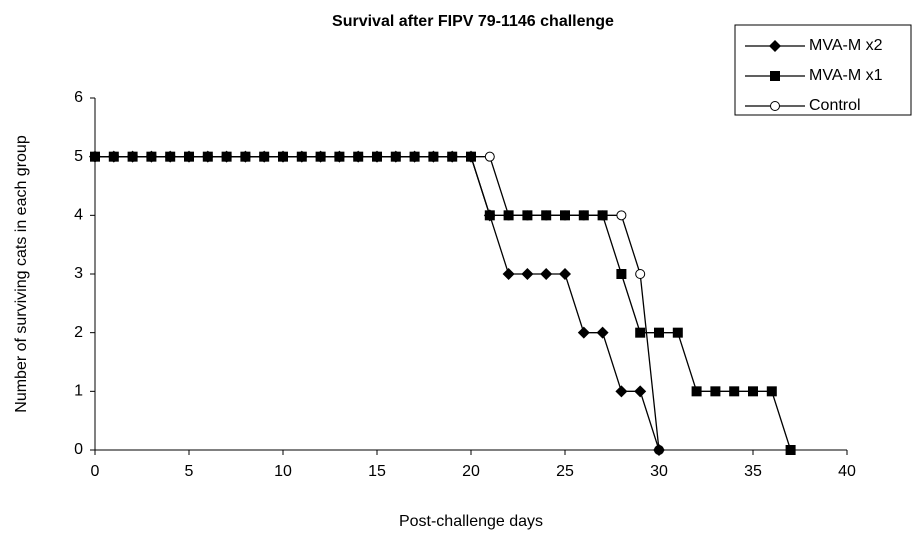  Describe the element at coordinates (283, 471) in the screenshot. I see `x-tick-label: 10` at that location.